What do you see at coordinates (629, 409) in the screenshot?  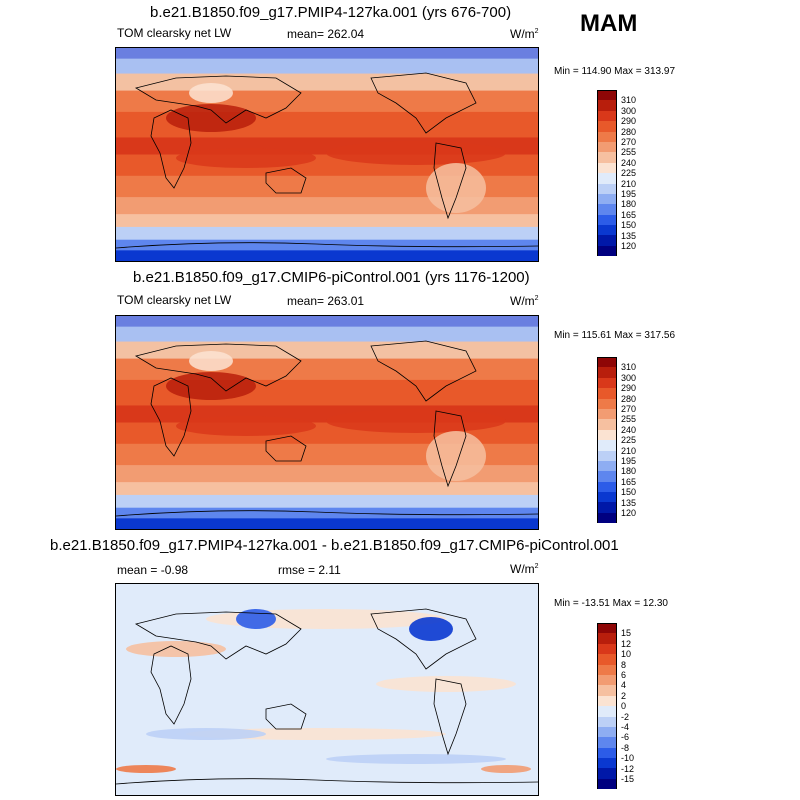 I see `colorbar-tick-label: 270` at bounding box center [629, 409].